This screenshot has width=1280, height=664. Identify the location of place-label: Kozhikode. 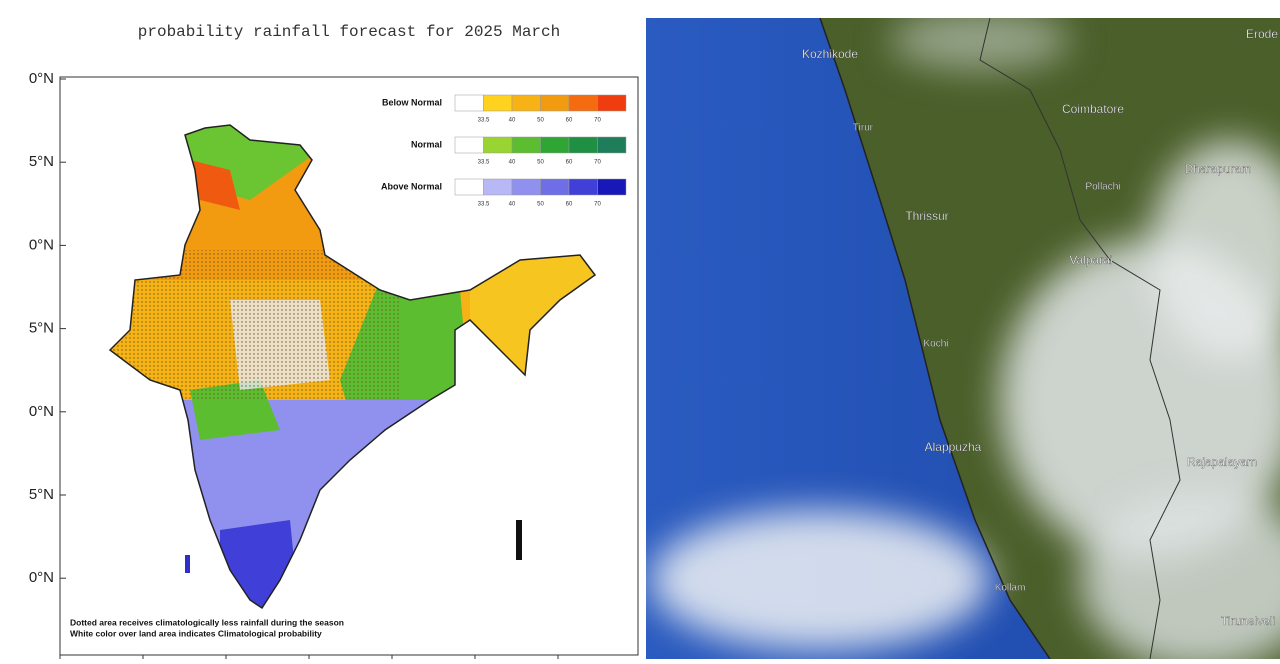
(830, 54).